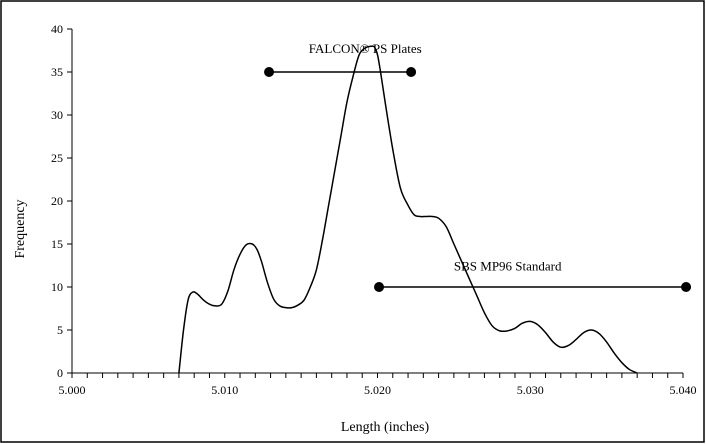 This screenshot has height=444, width=706. What do you see at coordinates (57, 158) in the screenshot?
I see `y-tick-label: 25` at bounding box center [57, 158].